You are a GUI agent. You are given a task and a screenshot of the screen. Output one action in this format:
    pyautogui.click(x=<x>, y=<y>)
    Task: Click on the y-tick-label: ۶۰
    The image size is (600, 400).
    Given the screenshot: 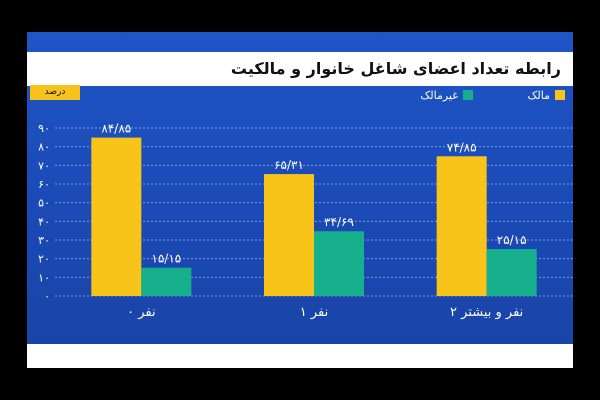 What is the action you would take?
    pyautogui.click(x=44, y=184)
    